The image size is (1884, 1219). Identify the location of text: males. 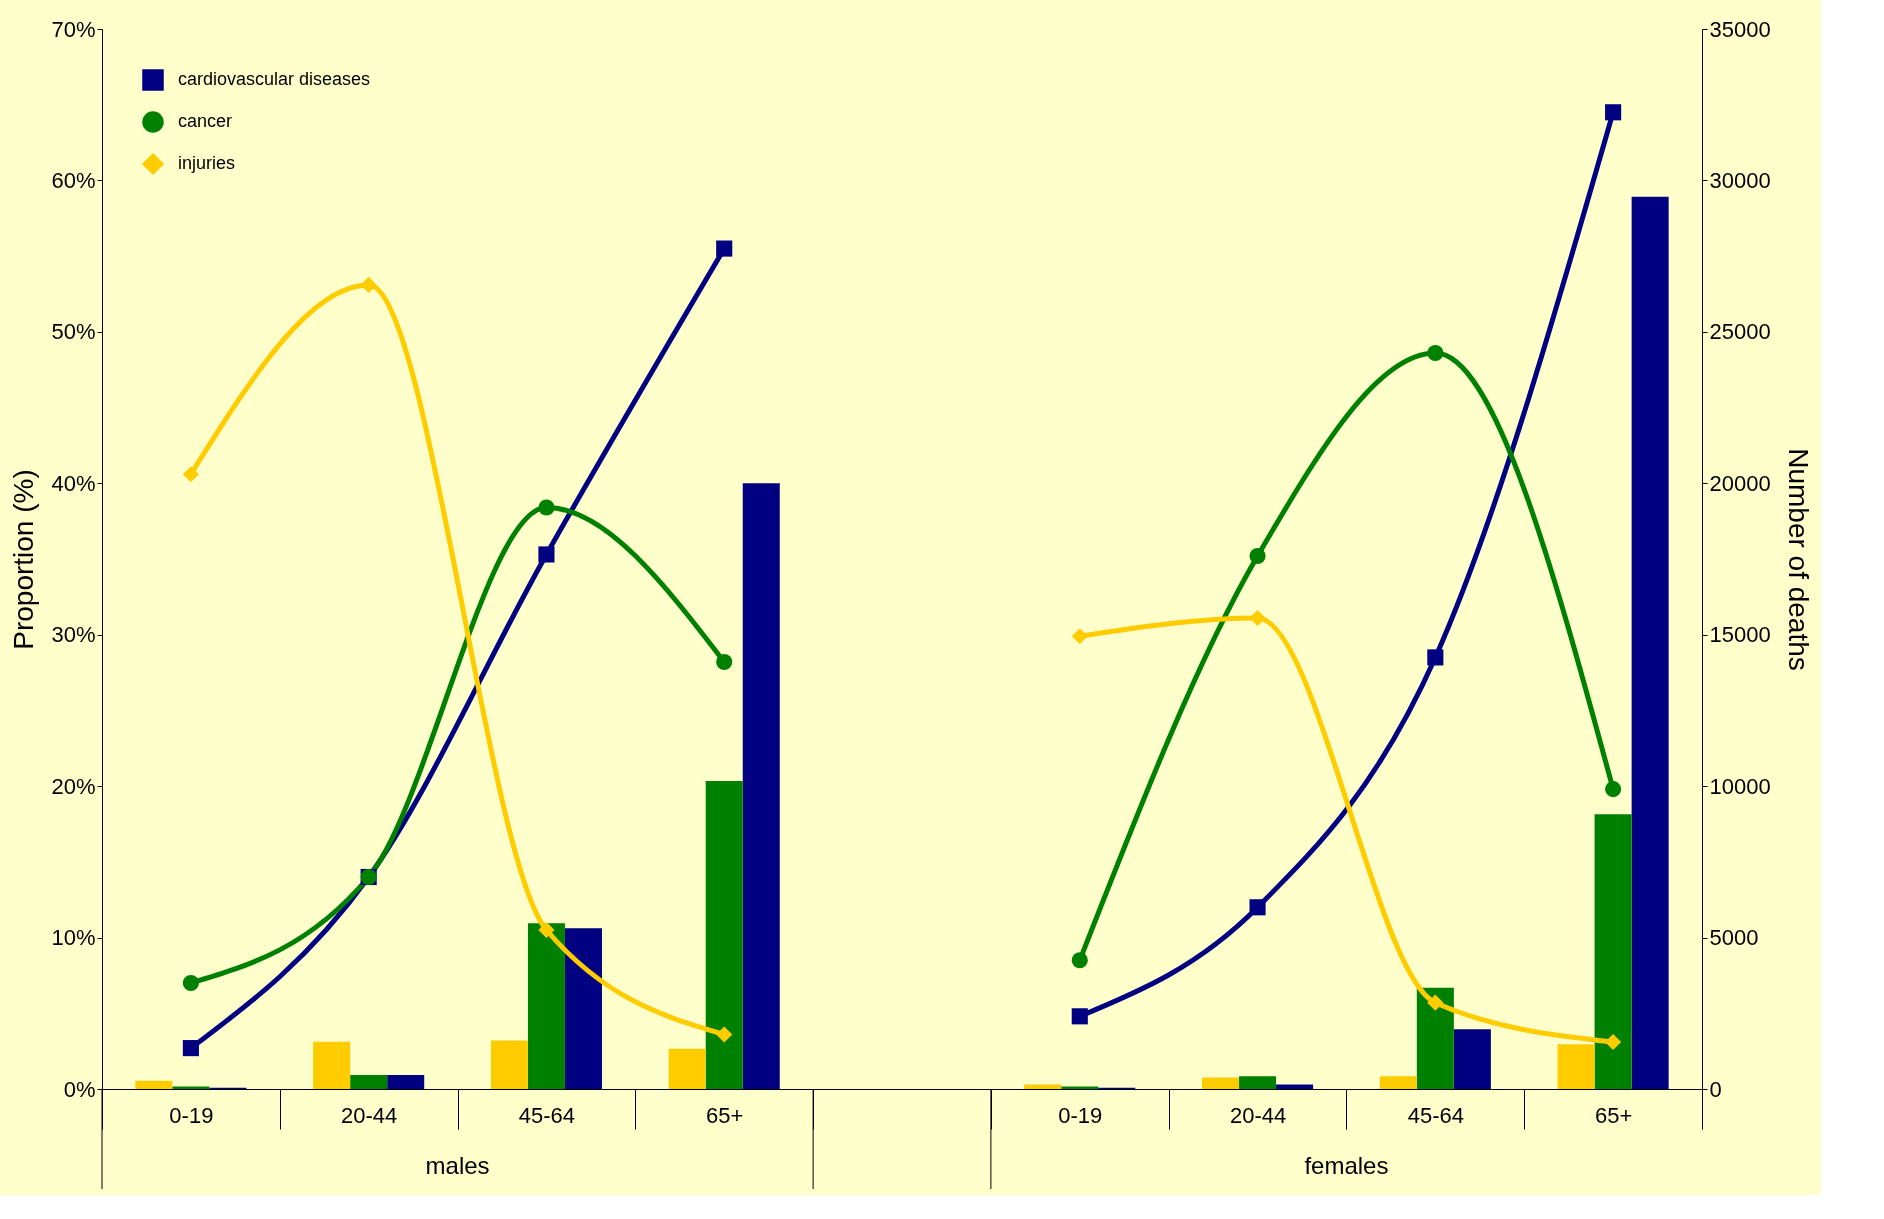
(457, 1165).